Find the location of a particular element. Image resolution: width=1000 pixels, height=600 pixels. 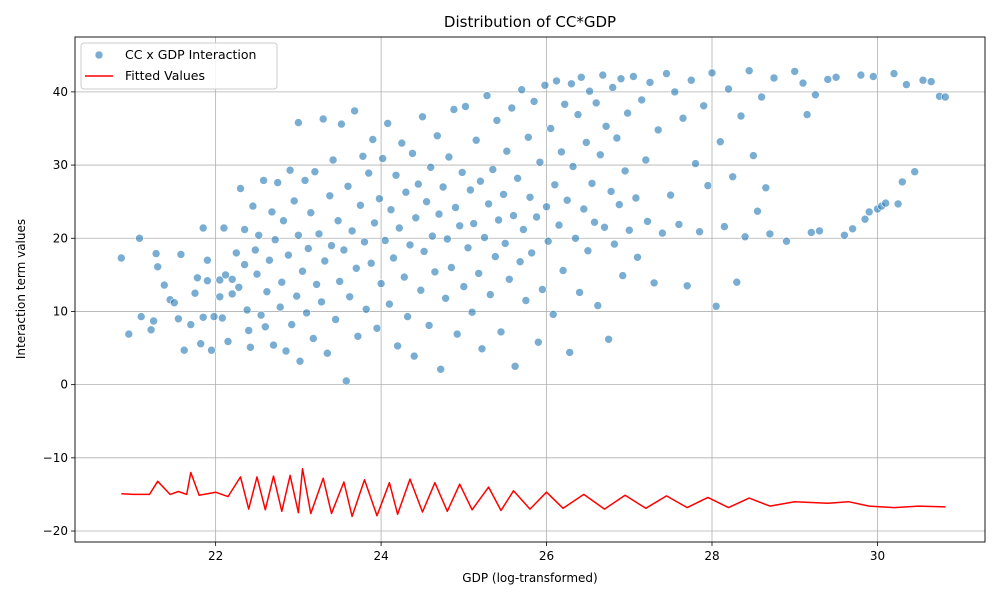

legend: CC x GDP Interaction Fitted Values is located at coordinates (179, 66).